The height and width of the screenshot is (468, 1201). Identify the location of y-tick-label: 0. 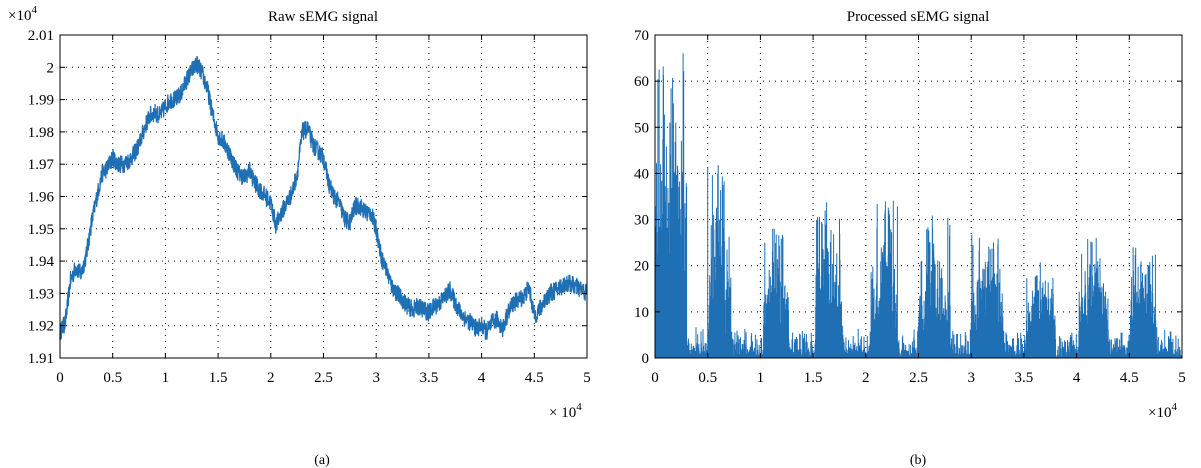
(646, 359).